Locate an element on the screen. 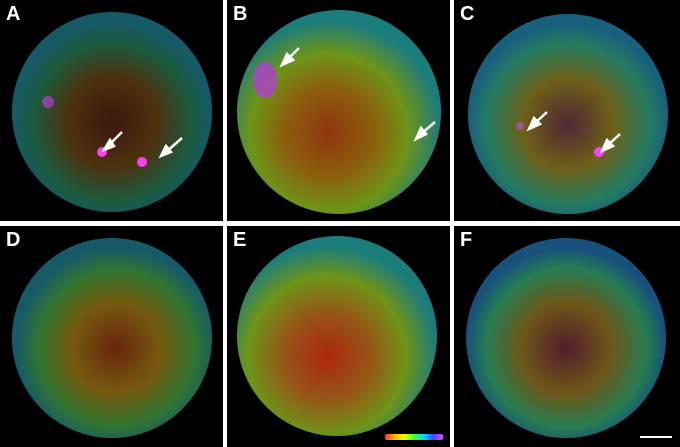 The height and width of the screenshot is (447, 680). panel-e-image is located at coordinates (337, 336).